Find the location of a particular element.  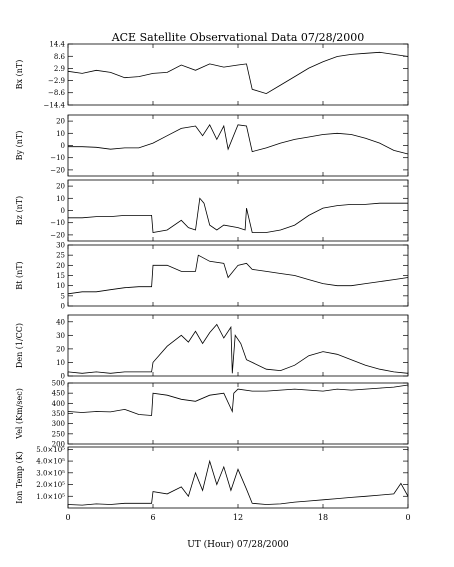

y-tick-label: 400 is located at coordinates (58, 404).